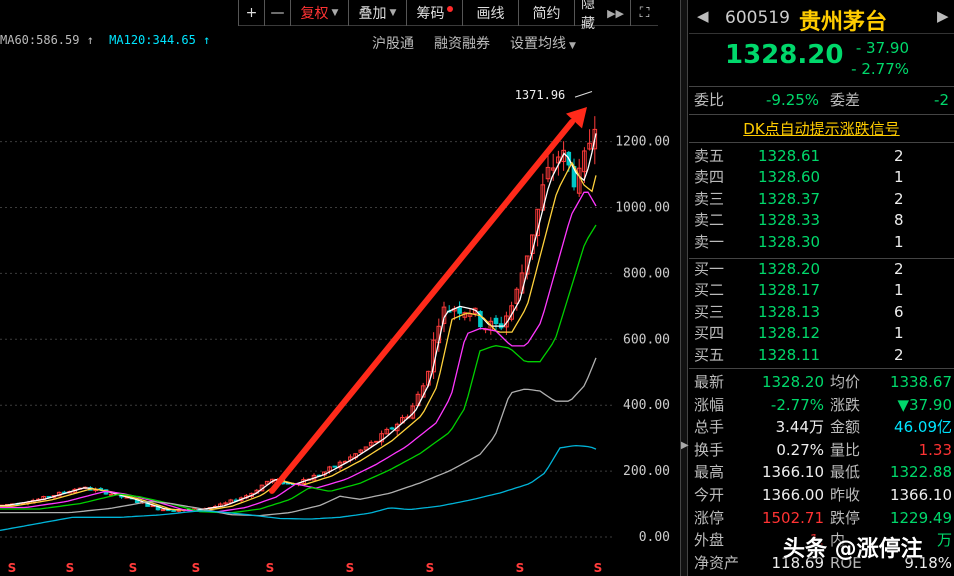  I want to click on fullscreen-button: ⛶, so click(644, 13).